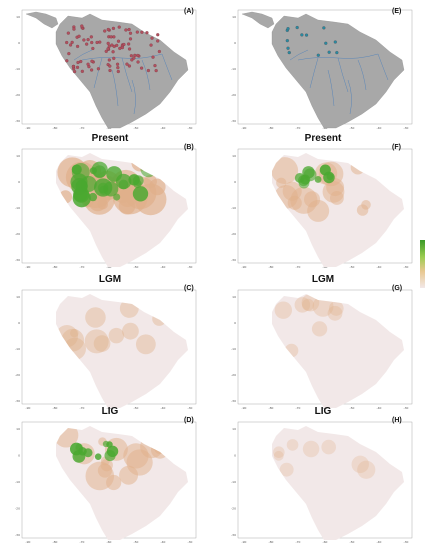 The height and width of the screenshot is (550, 438). Describe the element at coordinates (428, 264) in the screenshot. I see `suitability-color-legend` at that location.